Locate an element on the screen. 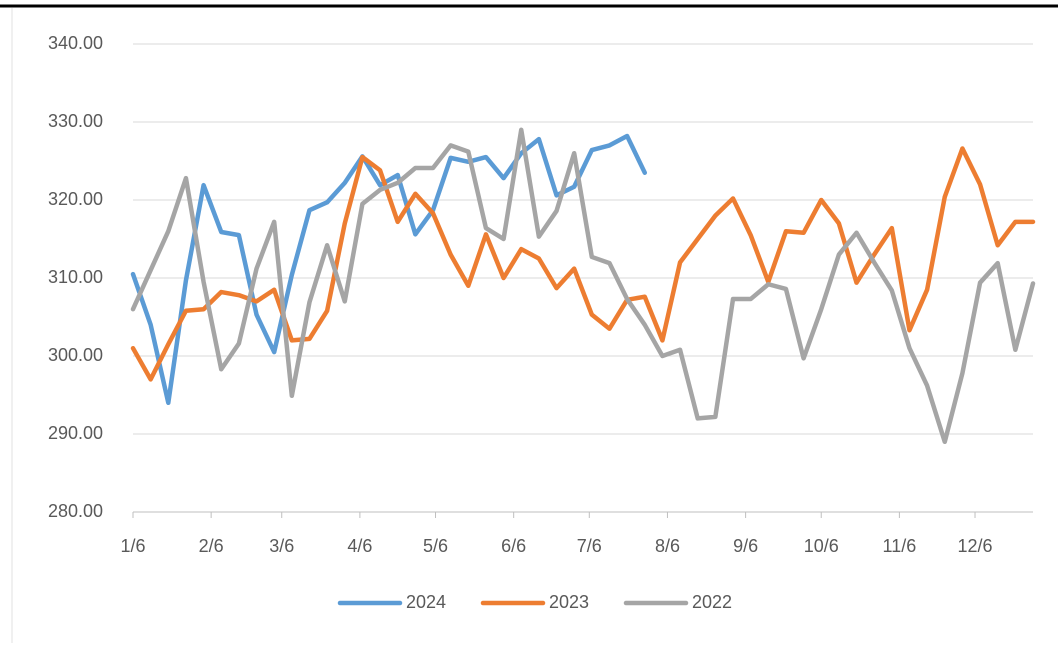 The height and width of the screenshot is (648, 1058). legend-label: 2023 is located at coordinates (569, 602).